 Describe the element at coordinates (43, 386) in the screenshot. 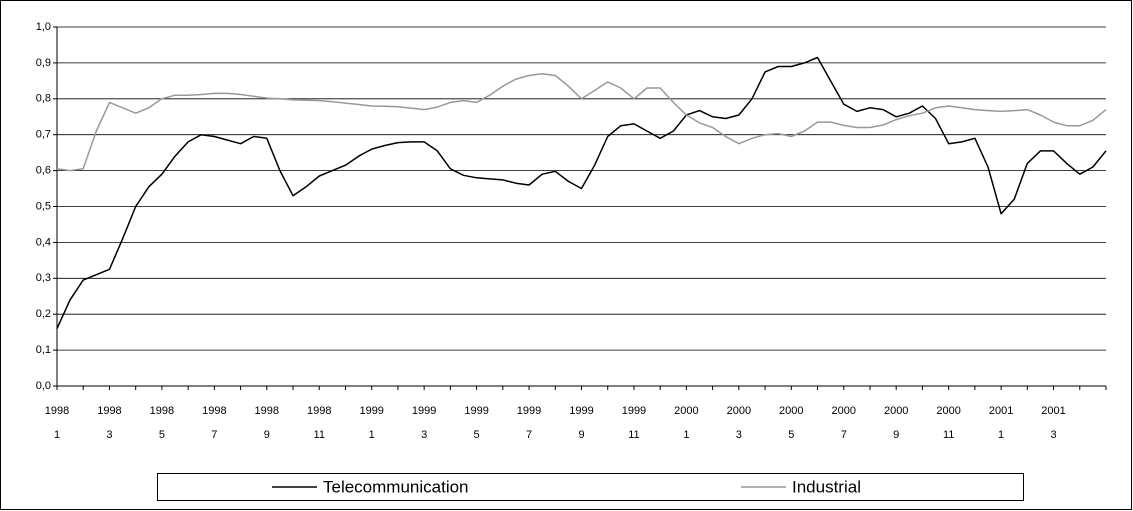

I see `y-tick-label: 0,0` at that location.